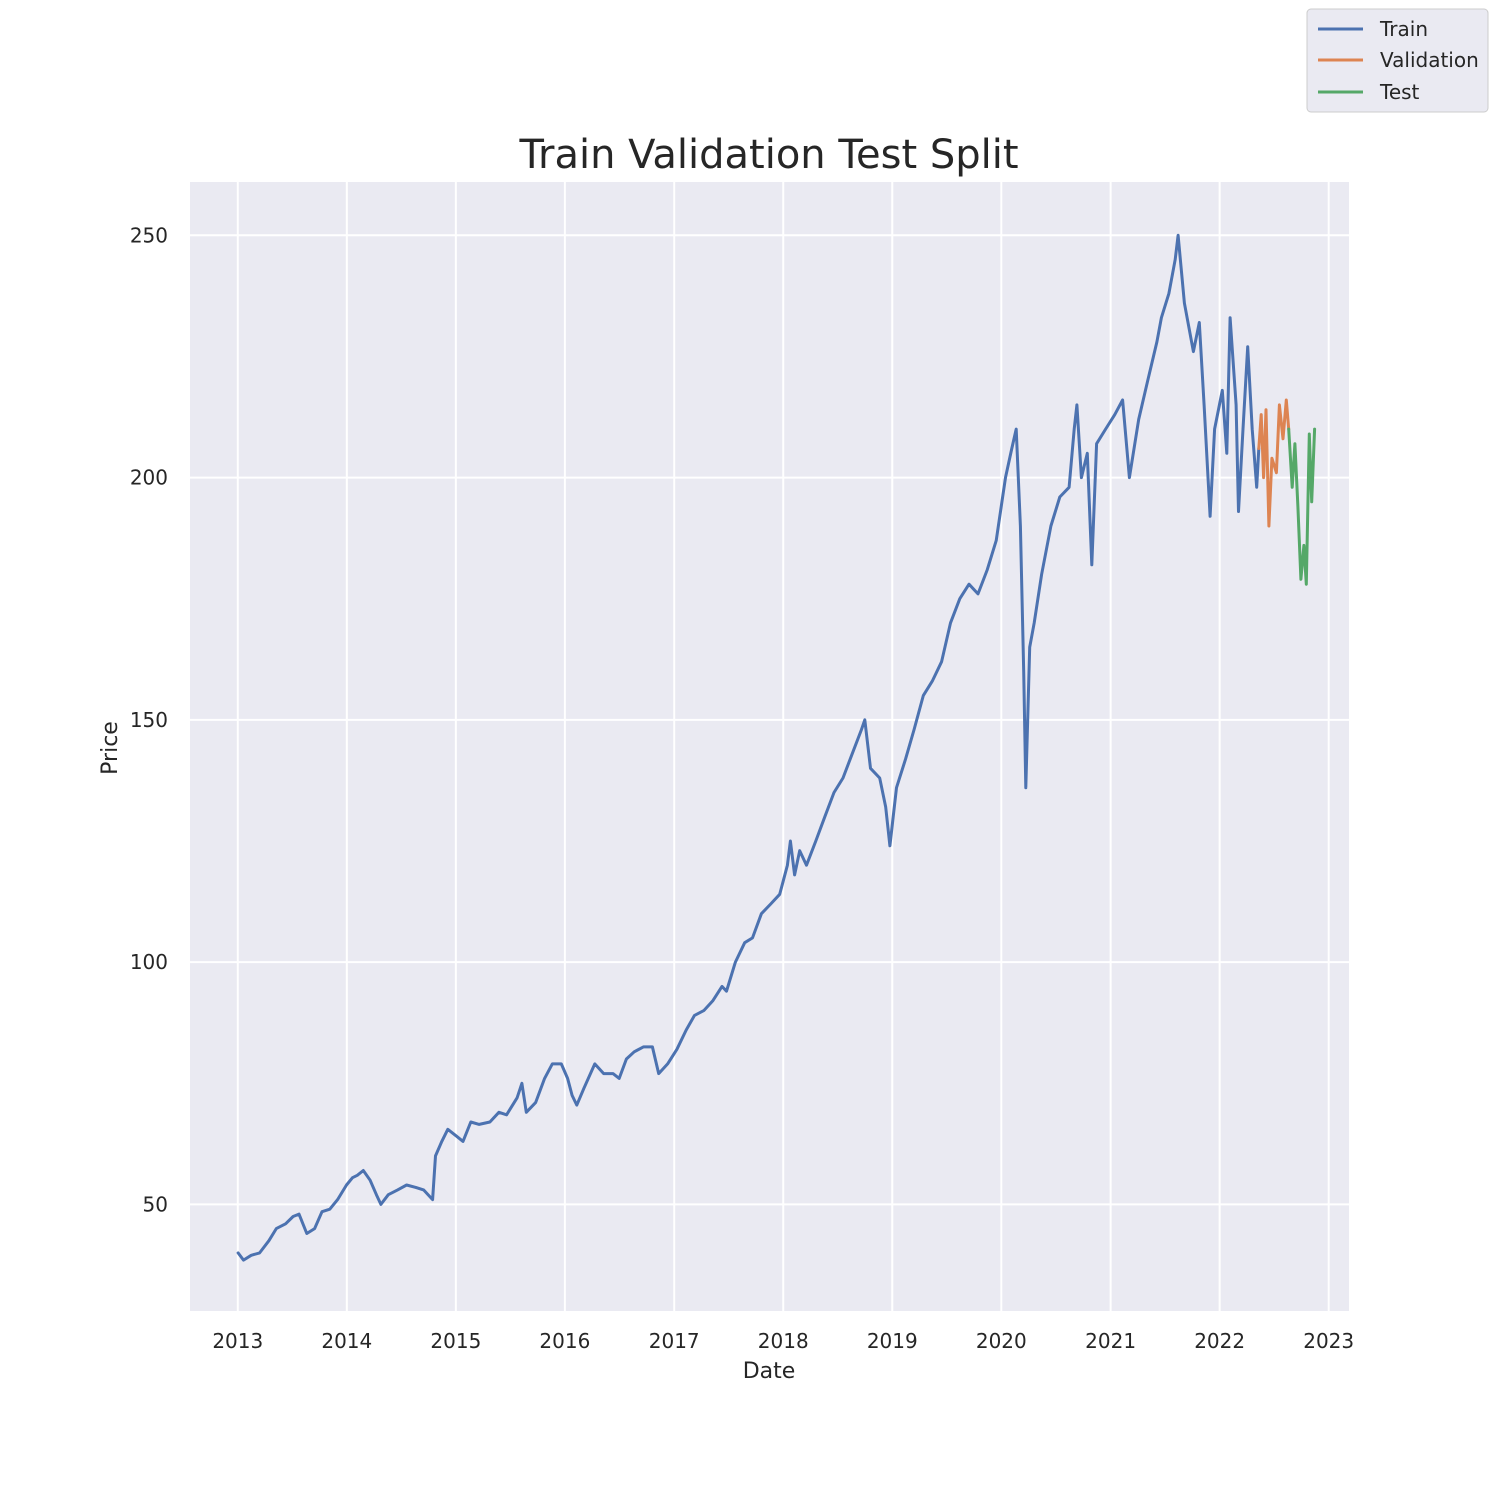 The height and width of the screenshot is (1500, 1500). I want to click on x-tick-label: 2015, so click(455, 1341).